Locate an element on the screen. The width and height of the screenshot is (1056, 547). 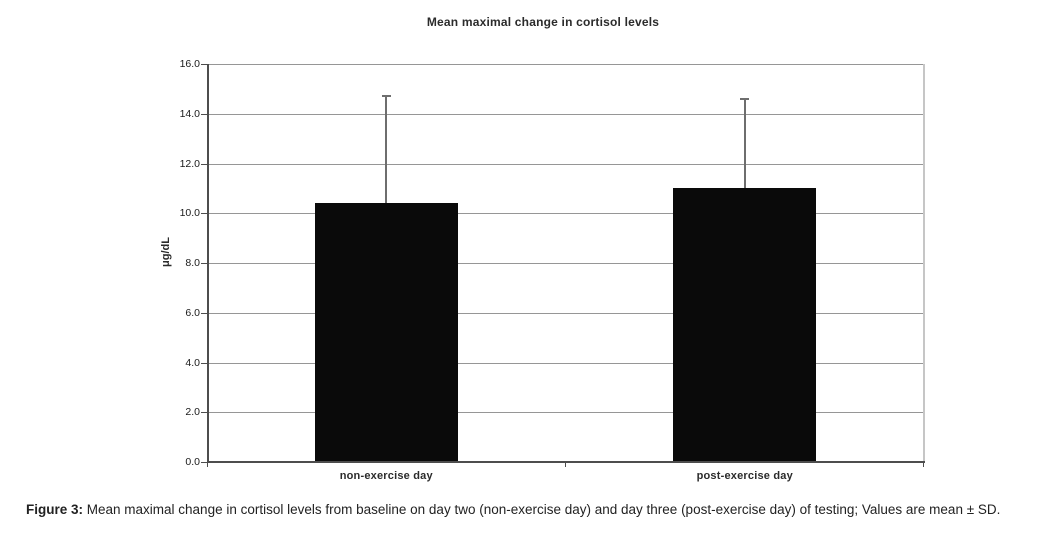
bar-post-exercise-day is located at coordinates (745, 325).